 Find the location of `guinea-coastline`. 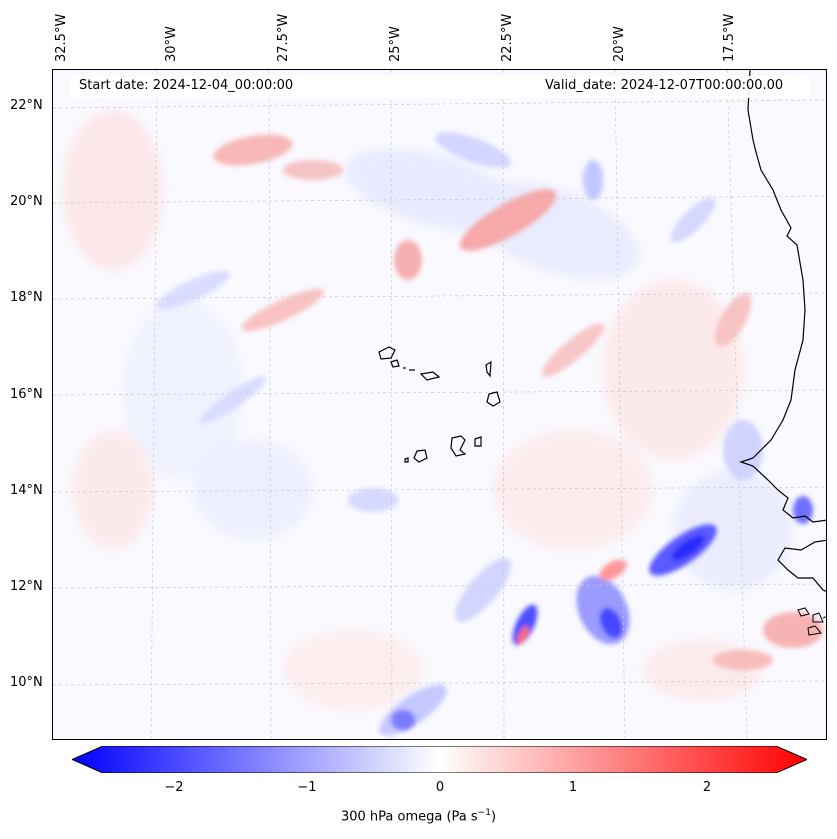

guinea-coastline is located at coordinates (801, 565).